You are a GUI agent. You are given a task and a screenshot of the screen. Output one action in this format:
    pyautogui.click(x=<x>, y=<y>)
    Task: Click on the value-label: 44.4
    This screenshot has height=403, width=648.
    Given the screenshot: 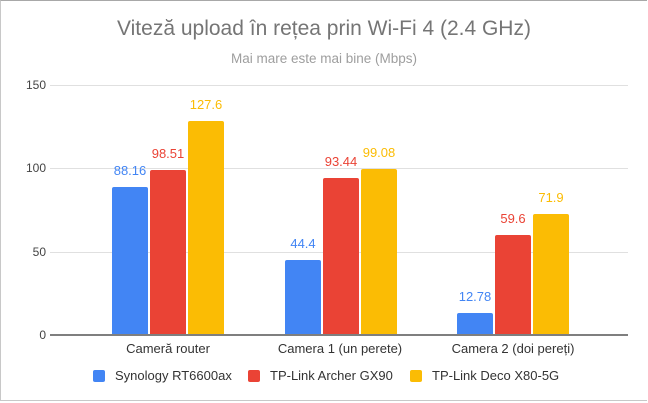 What is the action you would take?
    pyautogui.click(x=303, y=243)
    